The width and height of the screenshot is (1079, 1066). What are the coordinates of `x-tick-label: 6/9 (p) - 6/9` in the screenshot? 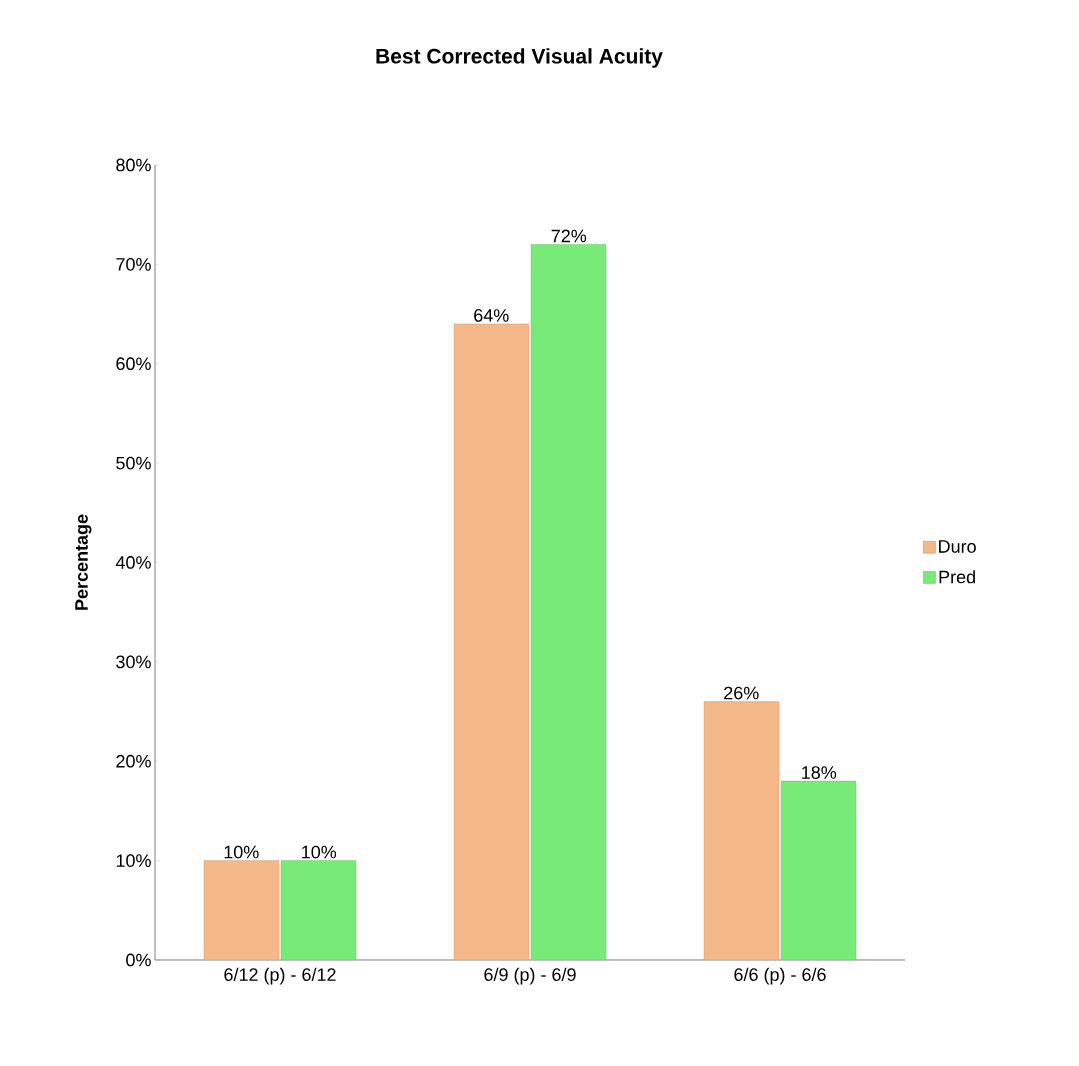 It's located at (530, 976).